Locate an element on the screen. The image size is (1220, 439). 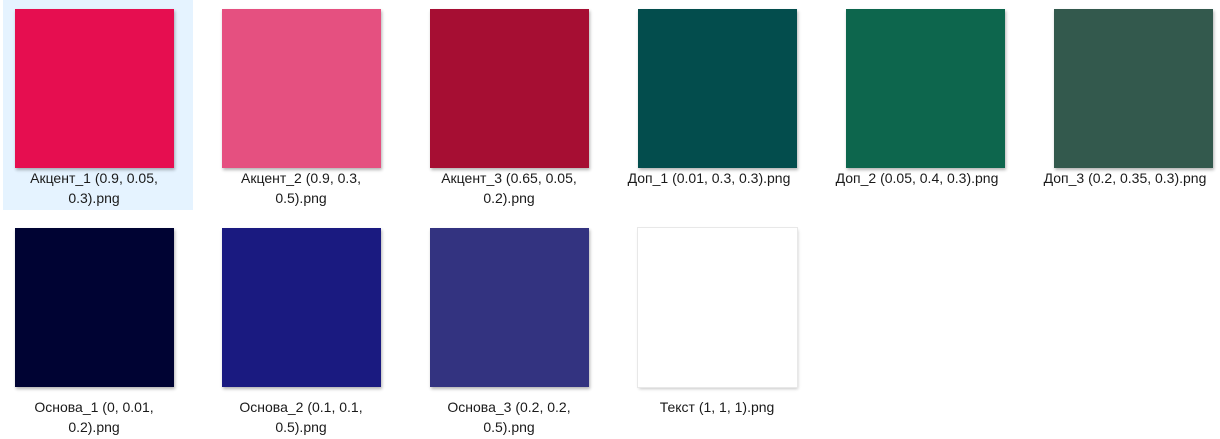
file-item-osnova-1: Основа_1 (0, 0.01, 0.2).png is located at coordinates (98, 327).